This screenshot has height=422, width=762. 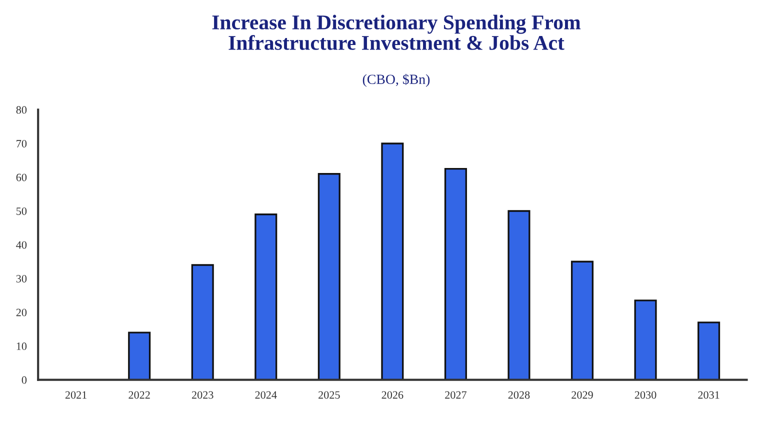 I want to click on x-tick-label: 2022, so click(x=139, y=395).